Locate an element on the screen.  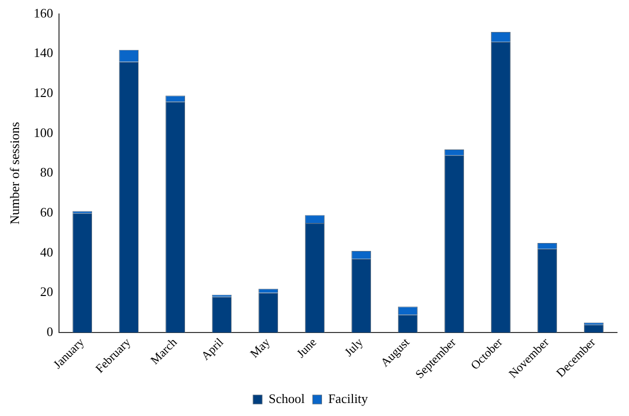
y-tick-label: 20 is located at coordinates (47, 292).